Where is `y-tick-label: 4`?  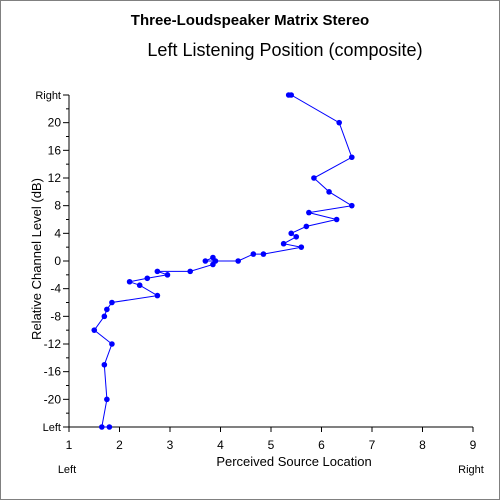 y-tick-label: 4 is located at coordinates (57, 233).